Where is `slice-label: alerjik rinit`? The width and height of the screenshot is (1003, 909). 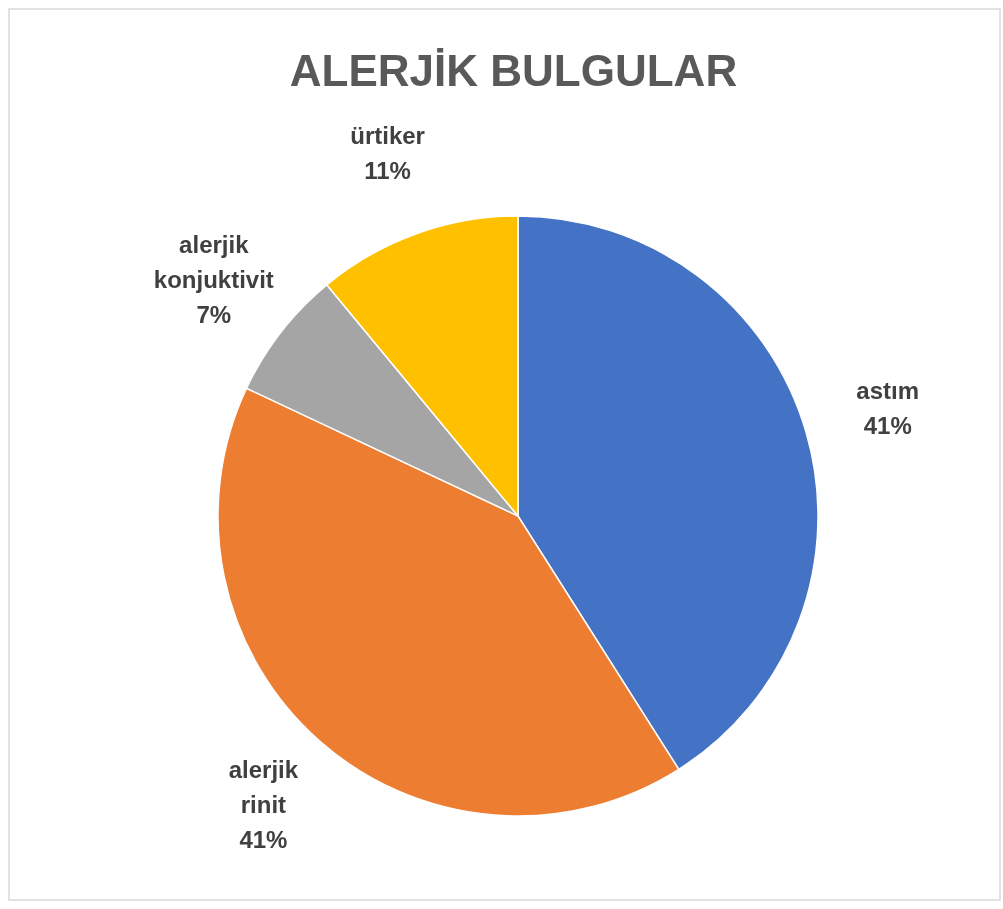 slice-label: alerjik rinit is located at coordinates (263, 786).